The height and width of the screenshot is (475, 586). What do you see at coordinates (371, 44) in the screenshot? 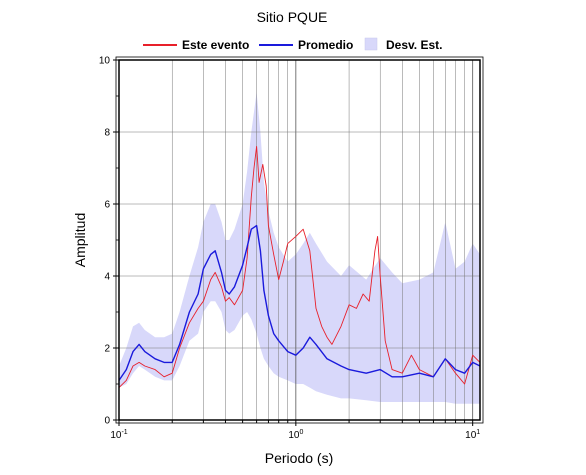
I see `legend-band-swatch` at bounding box center [371, 44].